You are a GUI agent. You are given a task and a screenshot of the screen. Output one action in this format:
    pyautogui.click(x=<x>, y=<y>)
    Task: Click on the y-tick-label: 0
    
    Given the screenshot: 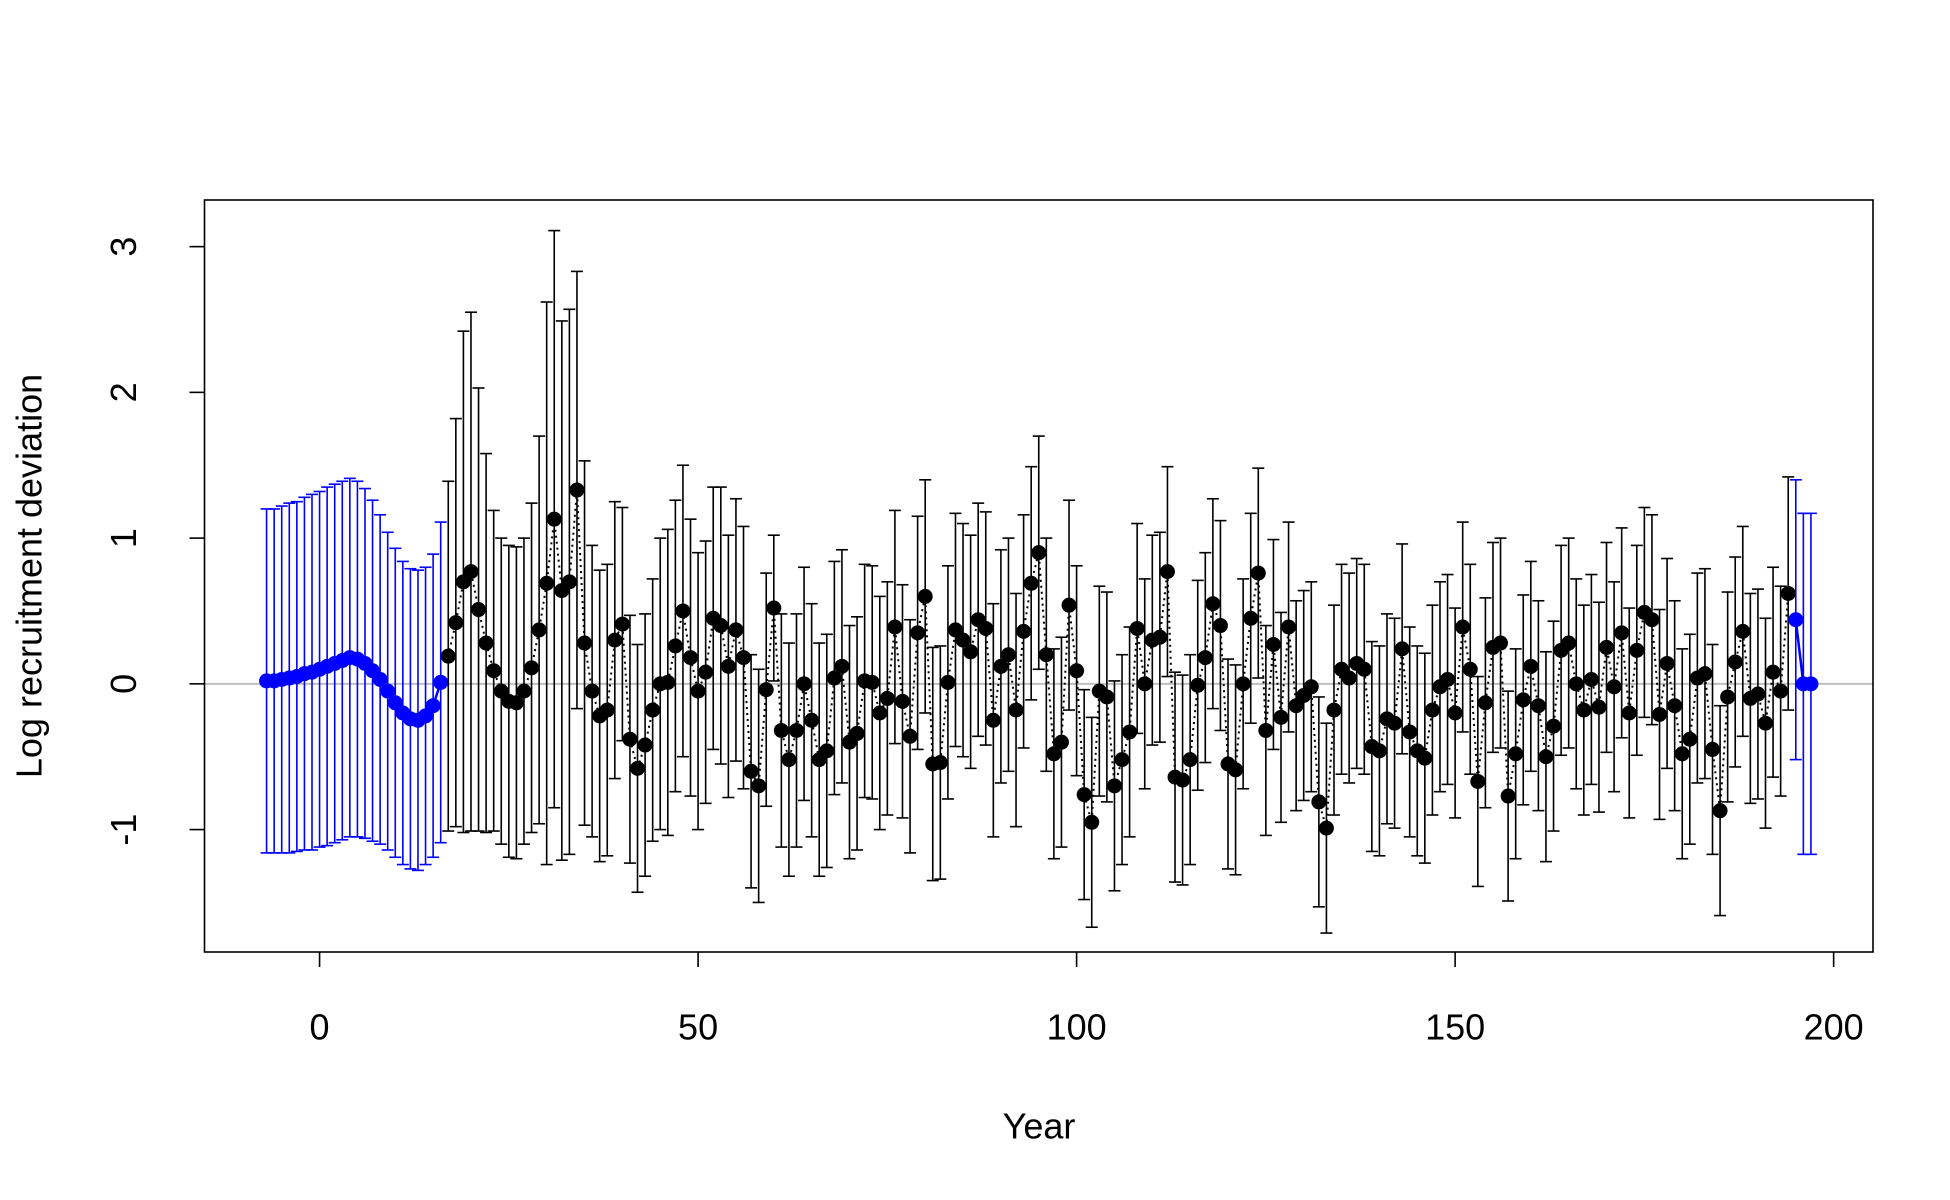 What is the action you would take?
    pyautogui.click(x=123, y=684)
    